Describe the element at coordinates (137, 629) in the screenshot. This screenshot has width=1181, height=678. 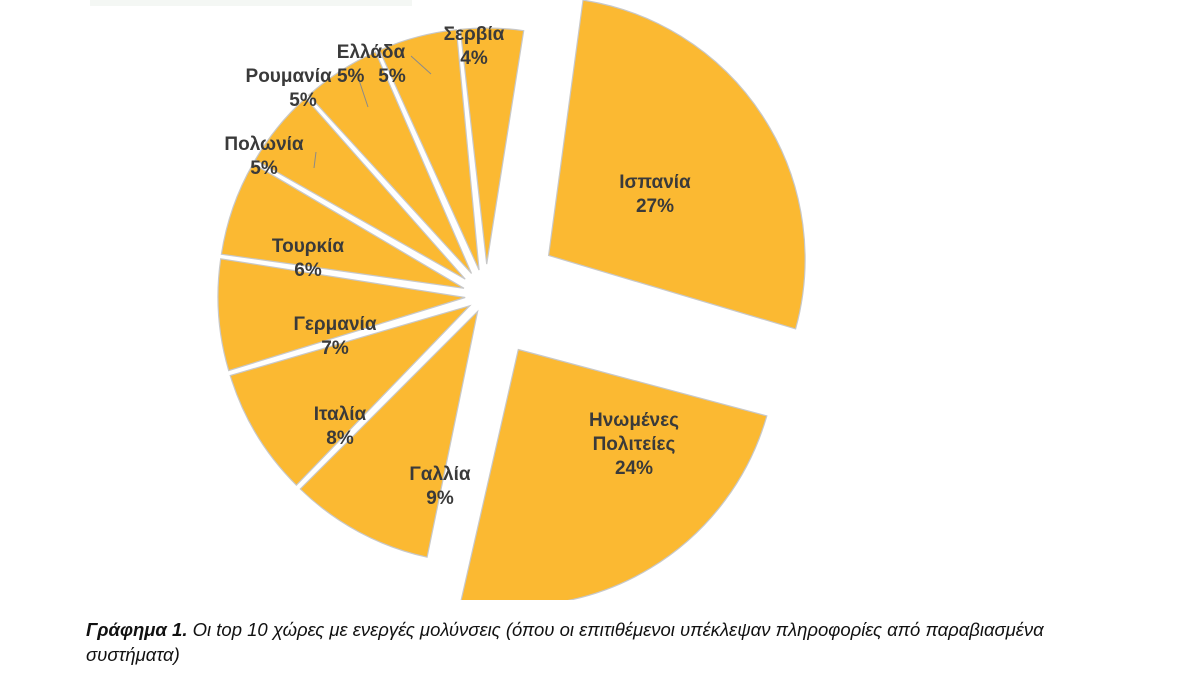
I see `caption-label: Γράφημα 1.` at that location.